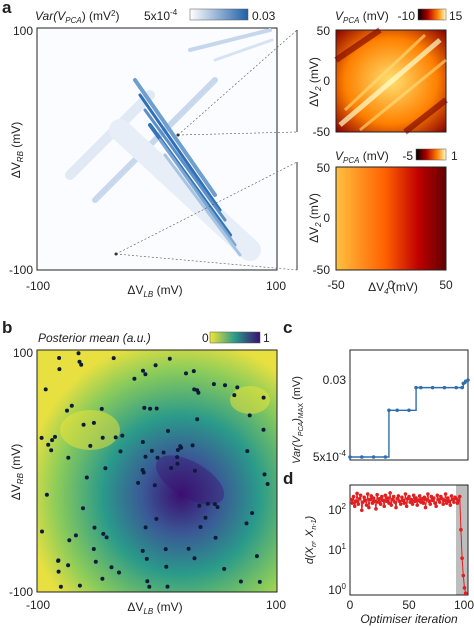  Describe the element at coordinates (322, 270) in the screenshot. I see `inset-bot-y-tick: -50` at that location.